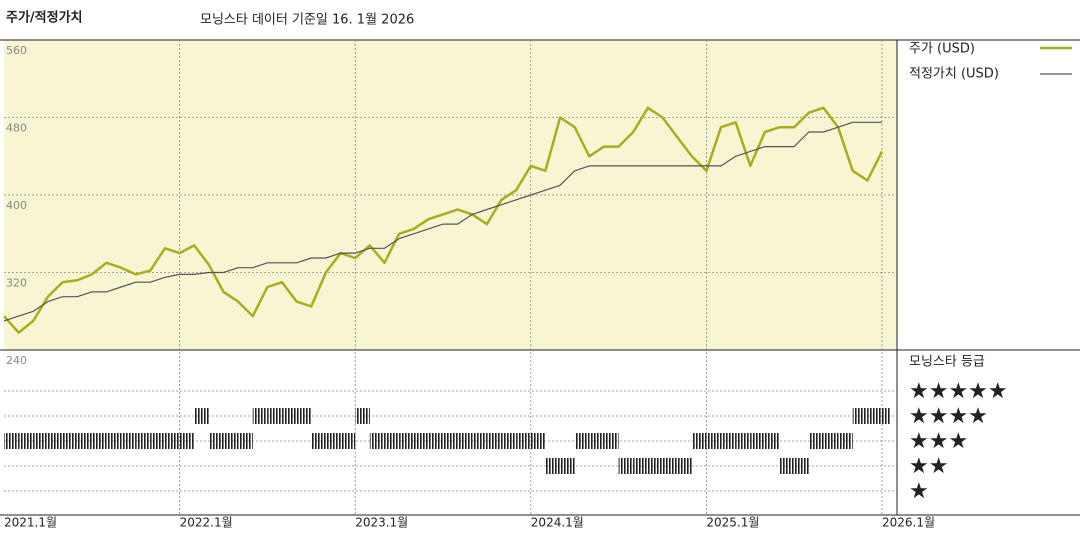 The width and height of the screenshot is (1080, 540). Describe the element at coordinates (16, 128) in the screenshot. I see `y-tick-label: 480` at that location.